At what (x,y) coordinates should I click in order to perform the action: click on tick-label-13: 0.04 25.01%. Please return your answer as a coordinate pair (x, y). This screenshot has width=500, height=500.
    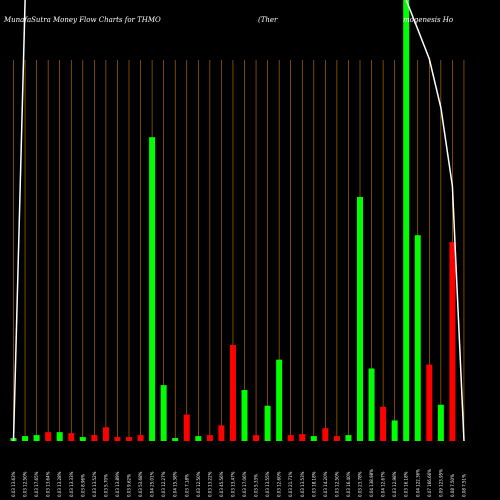
    Looking at the image, I should click on (152, 484).